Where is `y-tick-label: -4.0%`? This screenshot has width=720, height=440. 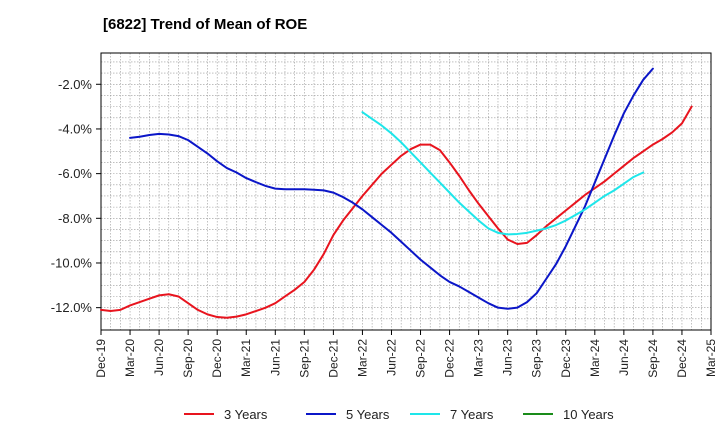 y-tick-label: -4.0% is located at coordinates (75, 128).